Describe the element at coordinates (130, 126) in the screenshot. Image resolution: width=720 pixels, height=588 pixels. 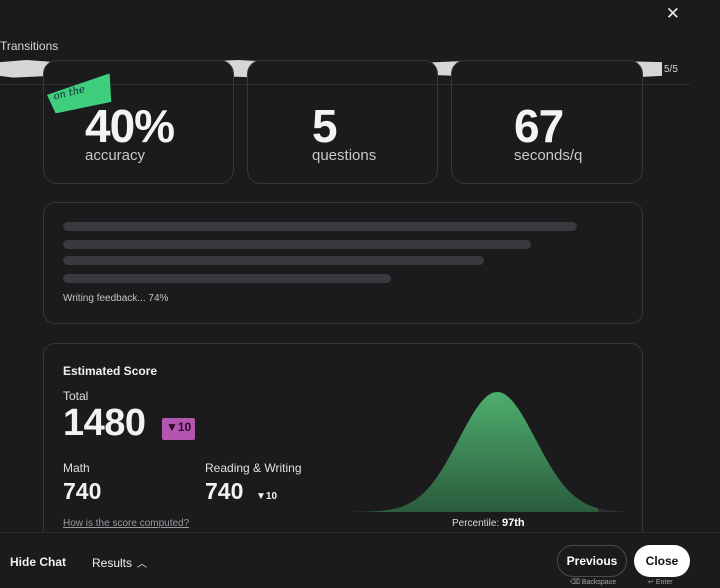
I see `accuracy-value: 40%` at that location.